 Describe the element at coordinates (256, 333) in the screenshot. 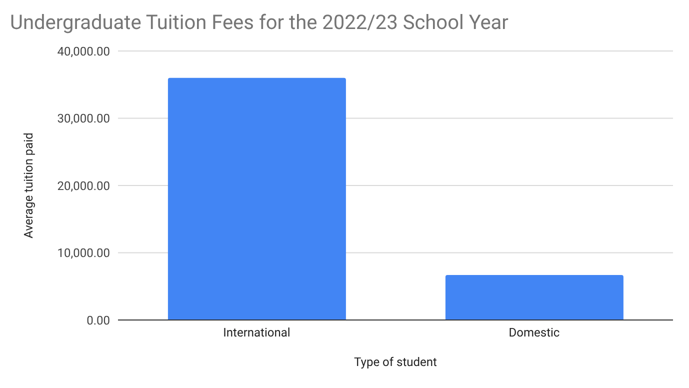

I see `x-tick-label: International` at that location.